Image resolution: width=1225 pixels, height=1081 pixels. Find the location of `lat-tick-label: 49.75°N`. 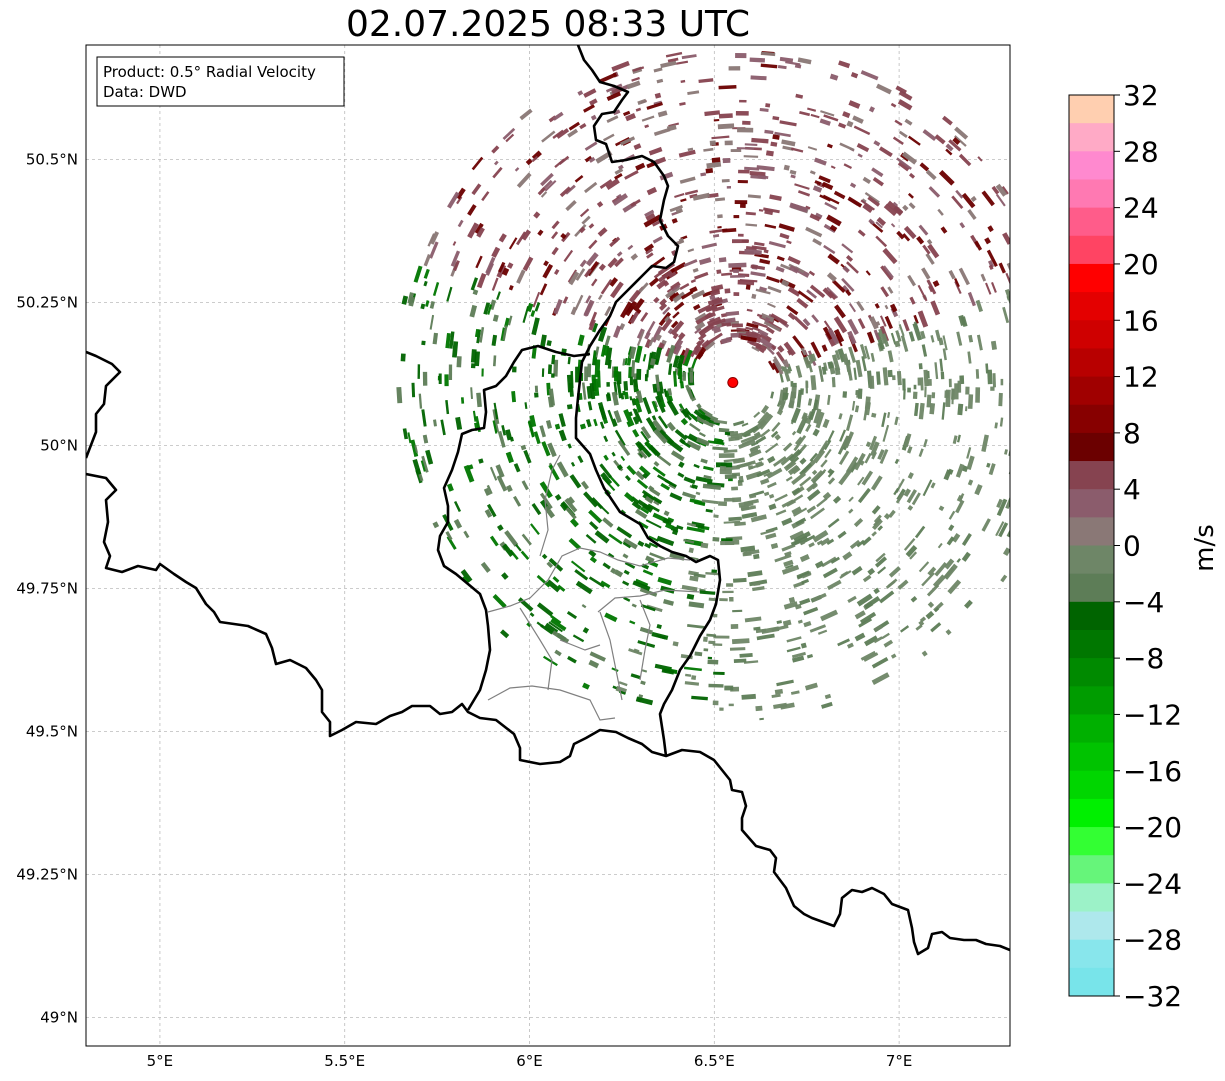

lat-tick-label: 49.75°N is located at coordinates (47, 588).